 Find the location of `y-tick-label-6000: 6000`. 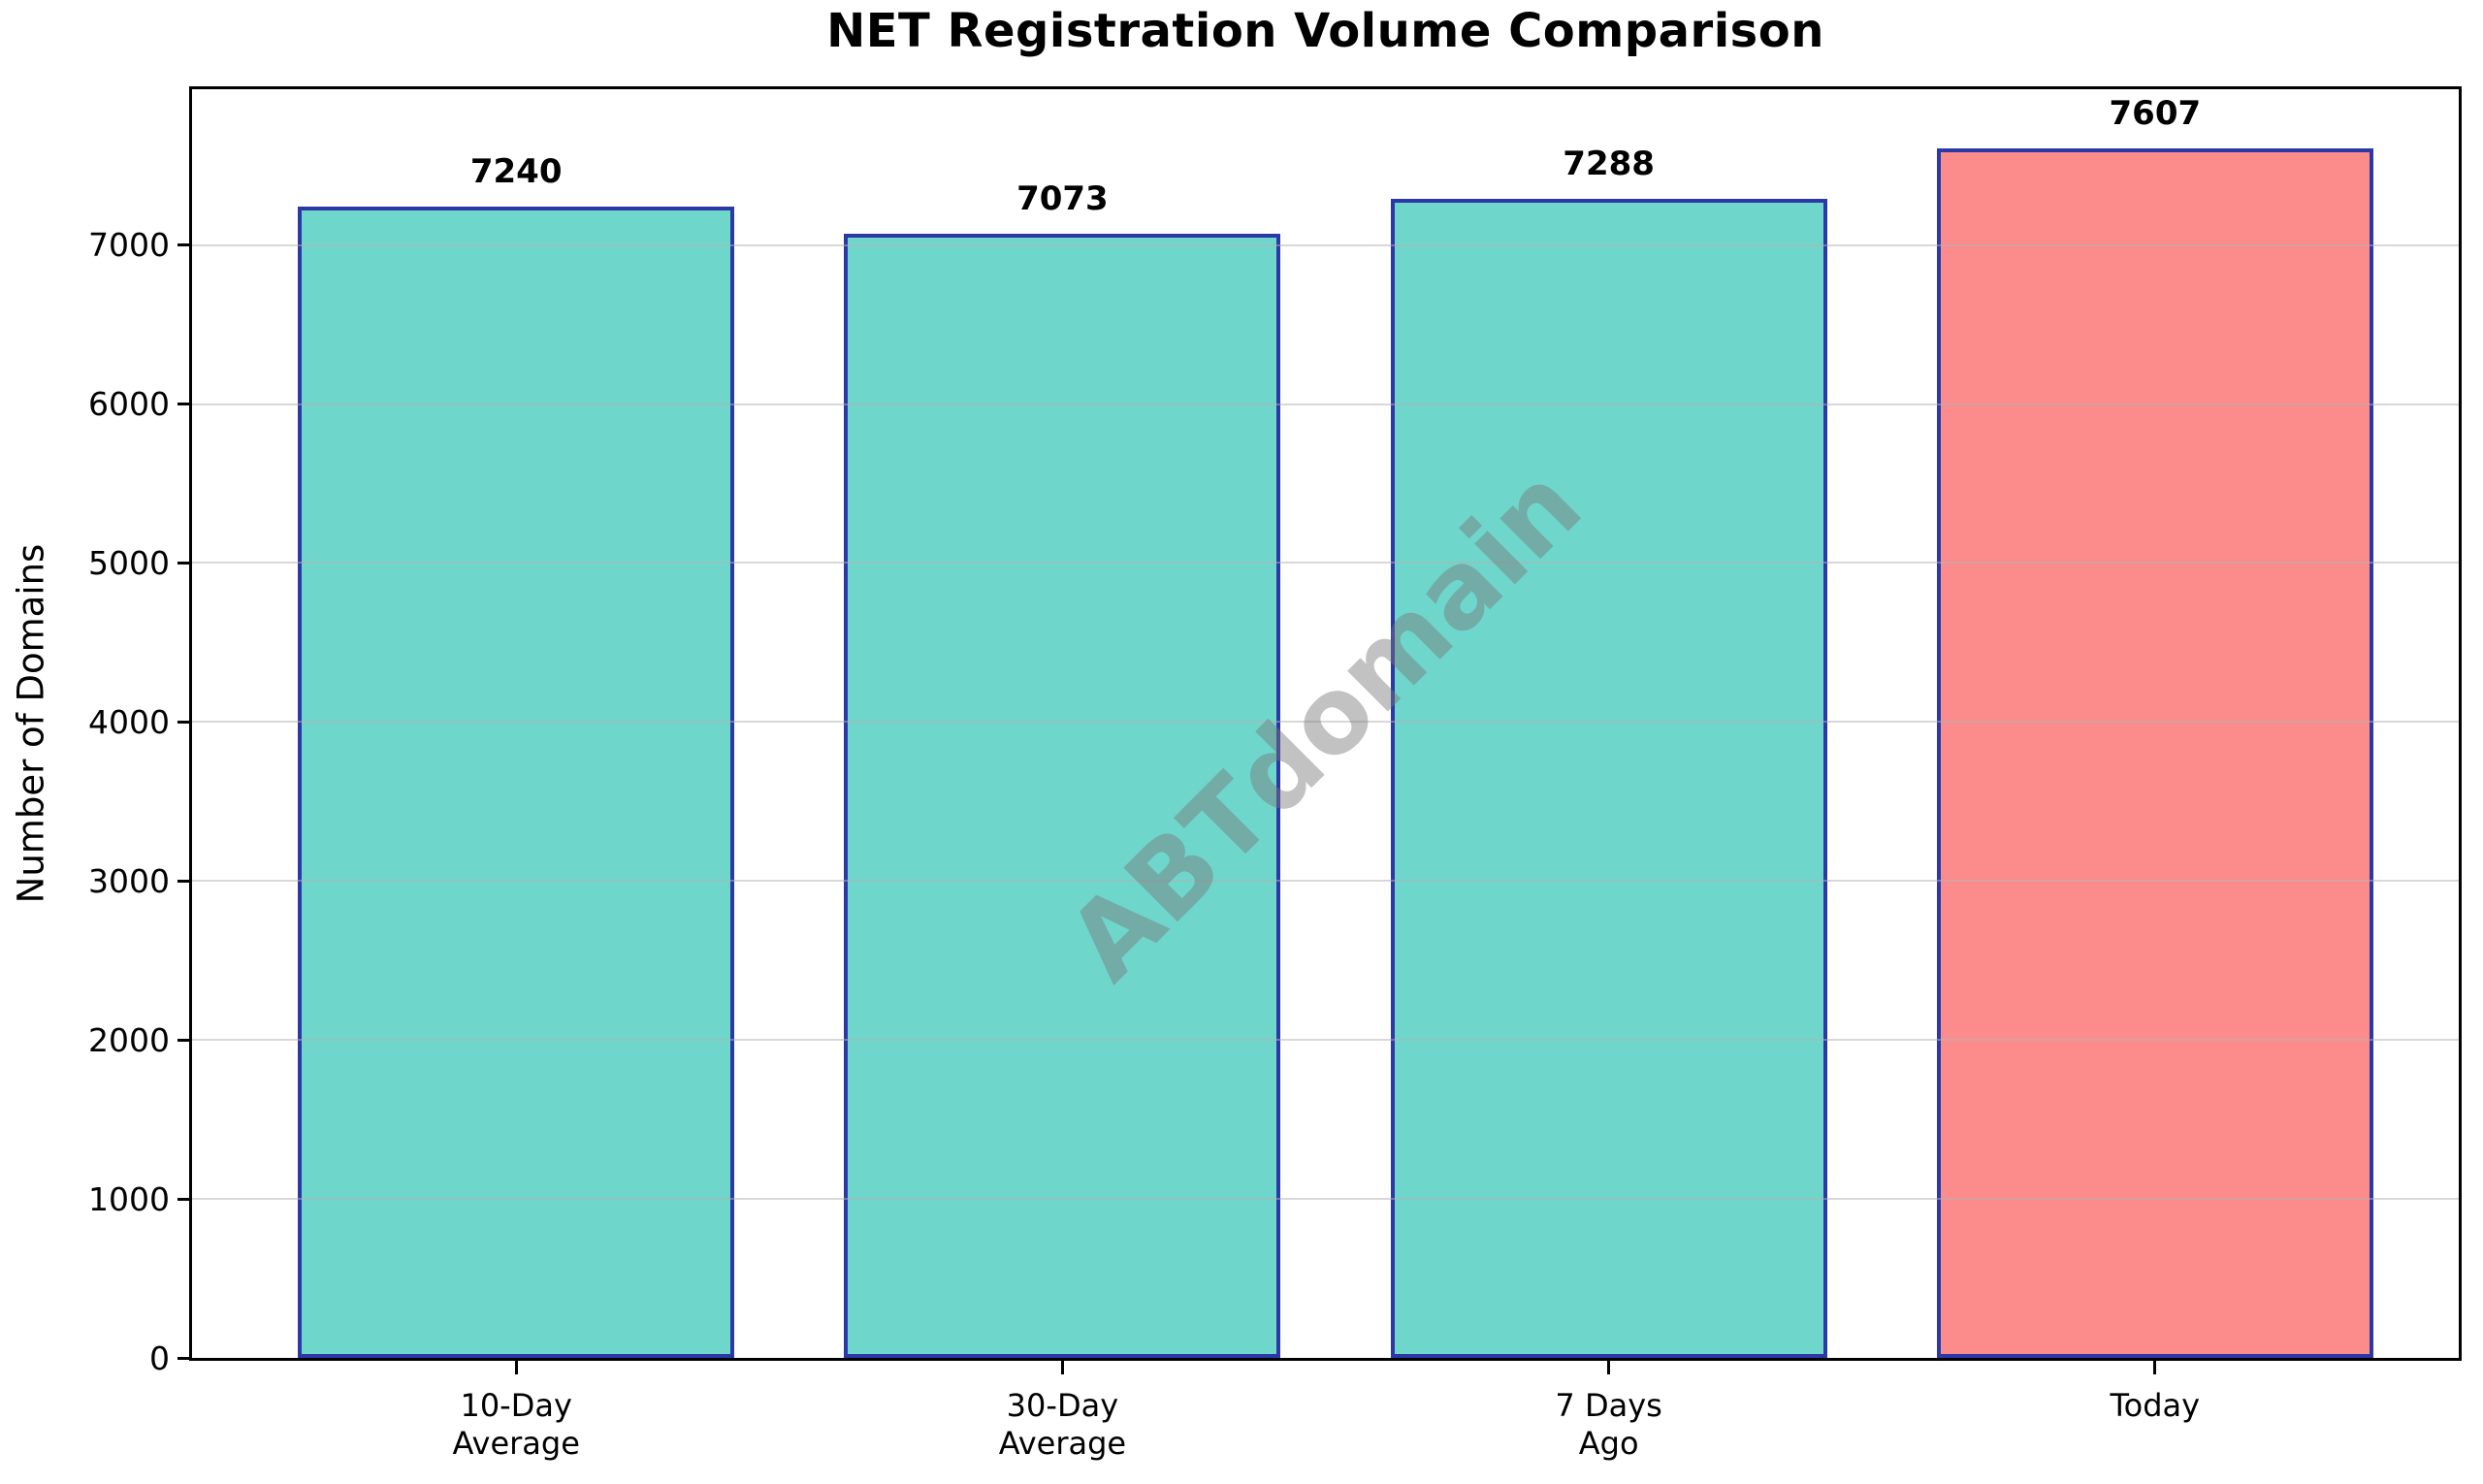

y-tick-label-6000: 6000 is located at coordinates (129, 404).